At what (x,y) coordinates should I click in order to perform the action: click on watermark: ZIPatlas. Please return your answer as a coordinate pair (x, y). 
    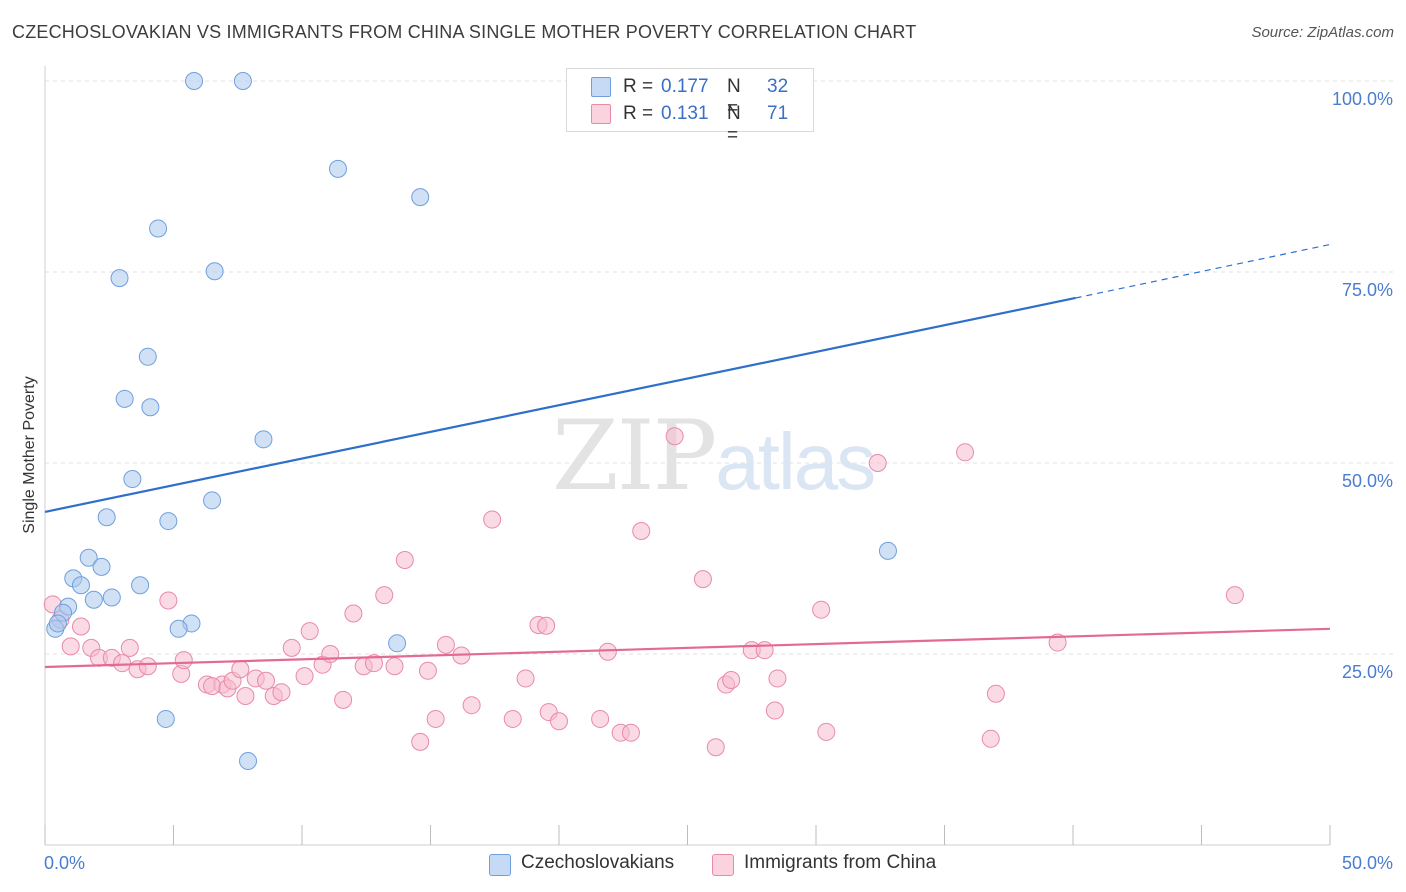
    Looking at the image, I should click on (714, 456).